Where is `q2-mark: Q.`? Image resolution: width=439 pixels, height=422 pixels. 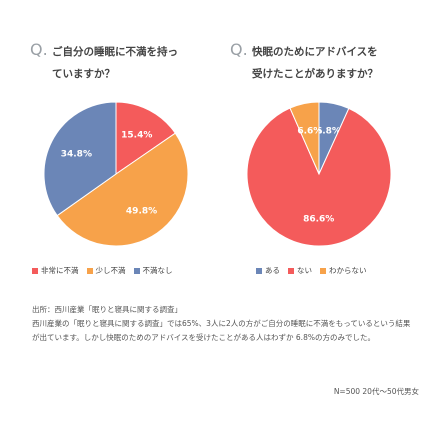 q2-mark: Q. is located at coordinates (239, 49).